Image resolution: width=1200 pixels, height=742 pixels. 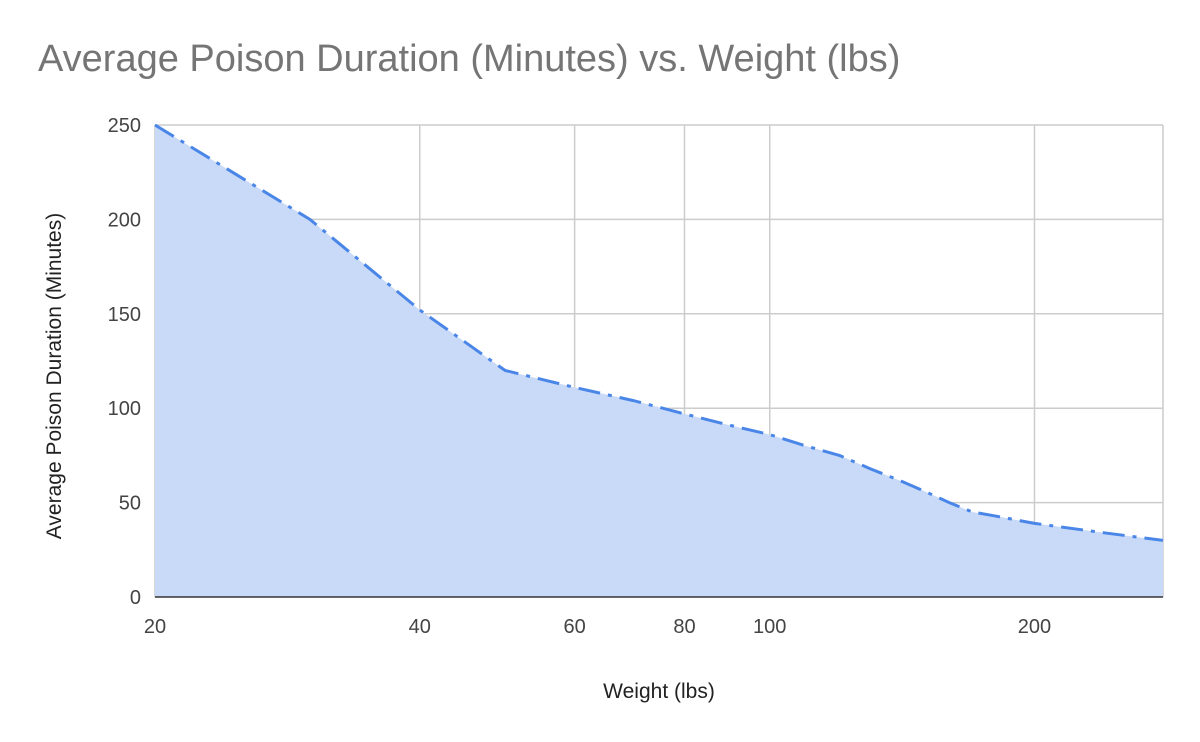 What do you see at coordinates (124, 126) in the screenshot?
I see `y-tick-label: 250` at bounding box center [124, 126].